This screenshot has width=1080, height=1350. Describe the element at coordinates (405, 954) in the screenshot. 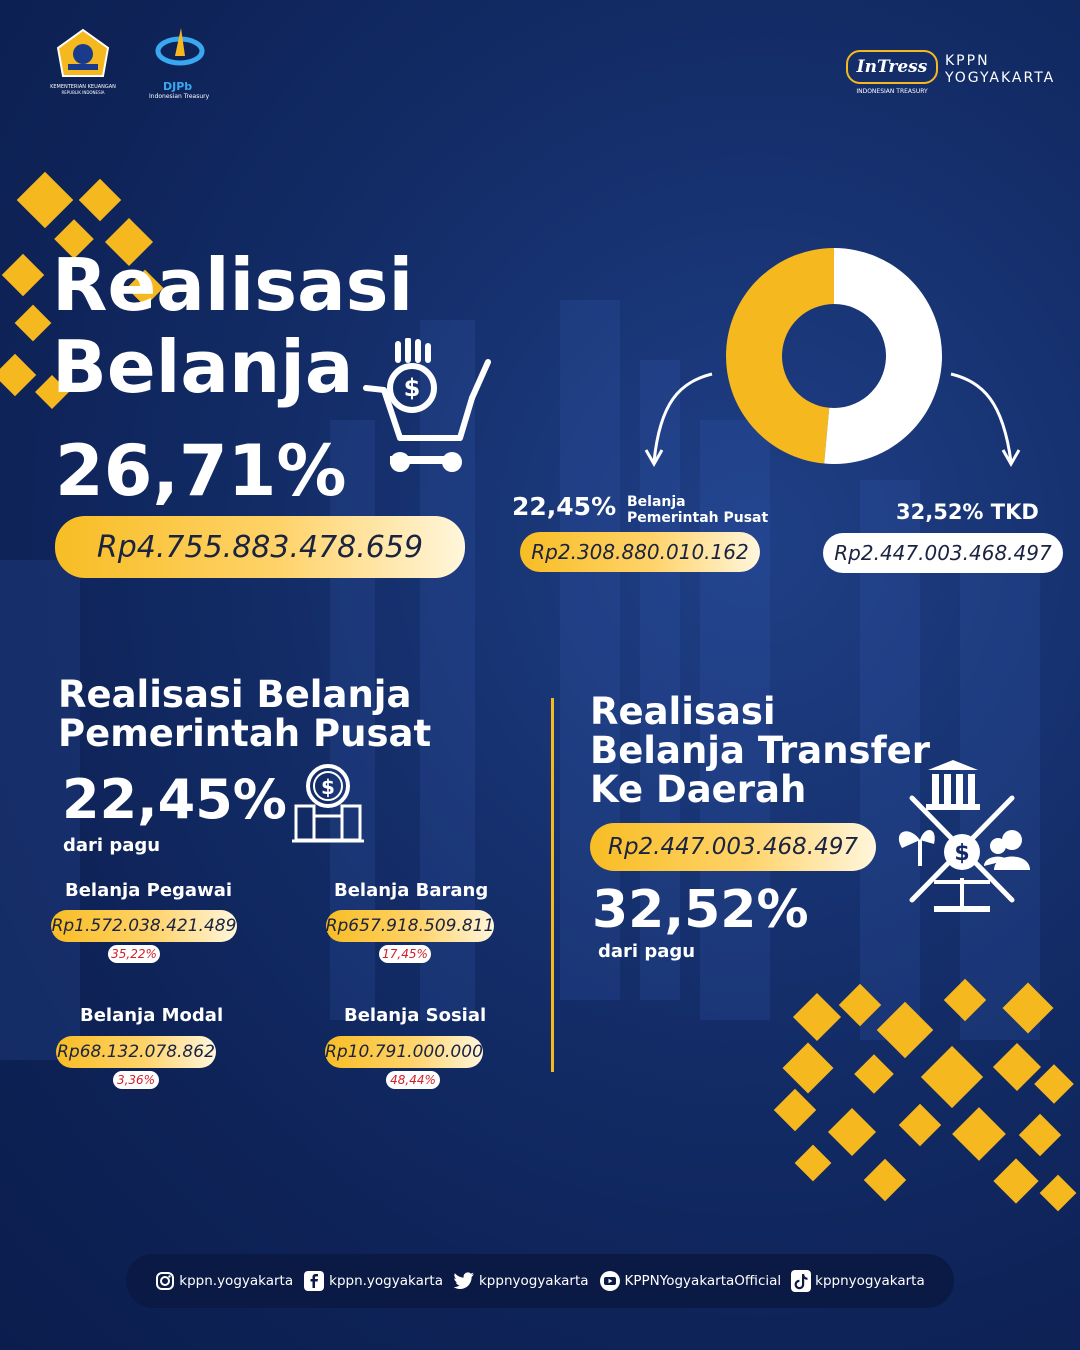

I see `central-item-pct: 17,45%` at that location.